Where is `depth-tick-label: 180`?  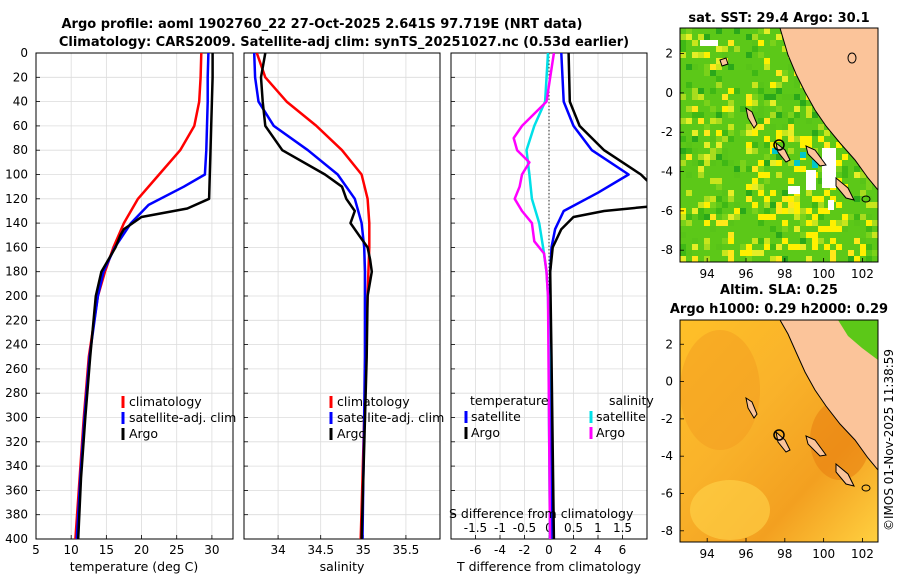 depth-tick-label: 180 is located at coordinates (16, 272).